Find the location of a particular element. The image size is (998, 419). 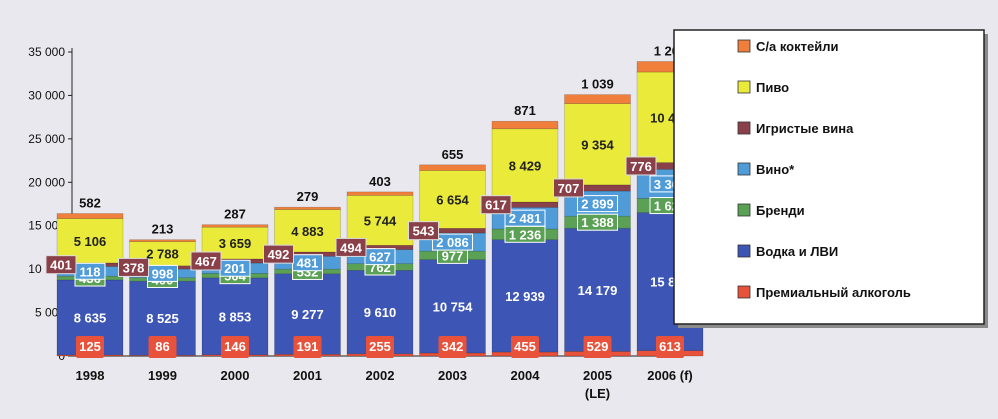

x-tick-label: 2006 (f) is located at coordinates (670, 375).